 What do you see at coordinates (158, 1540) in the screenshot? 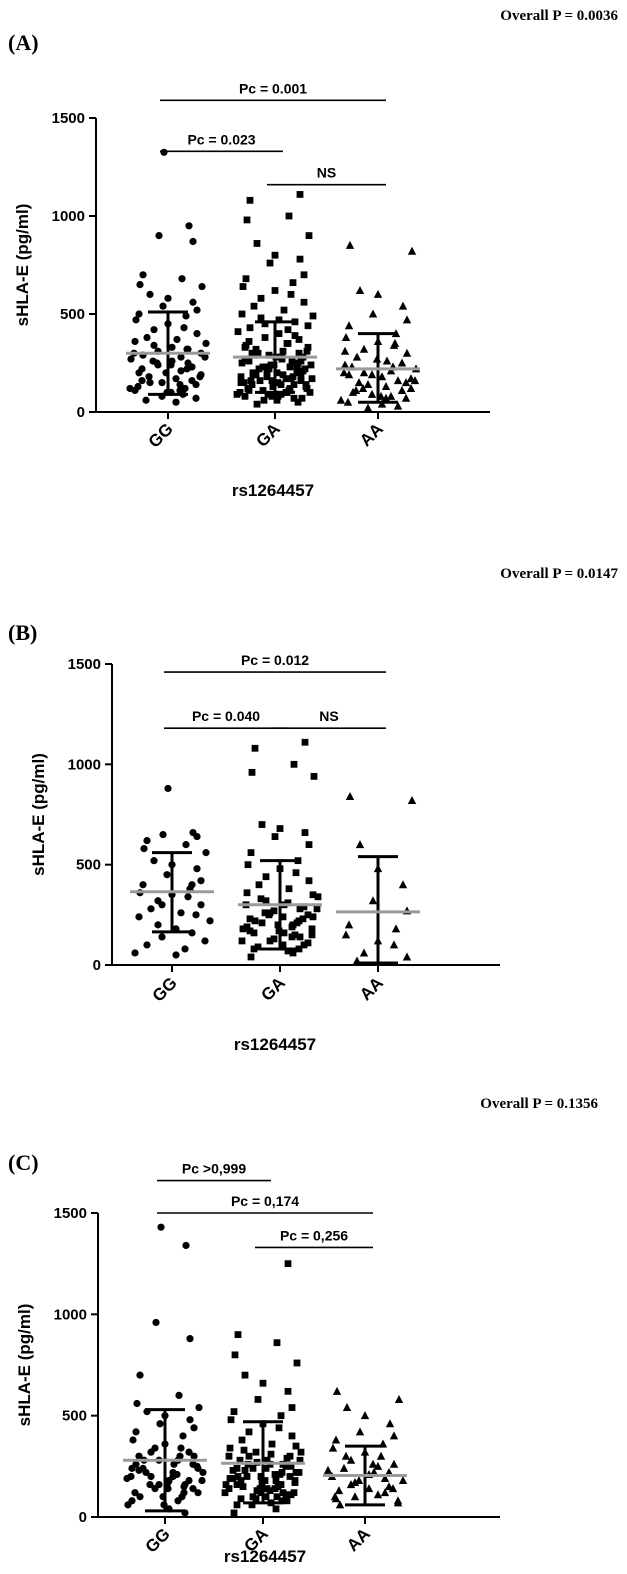
I see `x-tick-label-gg: GG` at bounding box center [158, 1540].